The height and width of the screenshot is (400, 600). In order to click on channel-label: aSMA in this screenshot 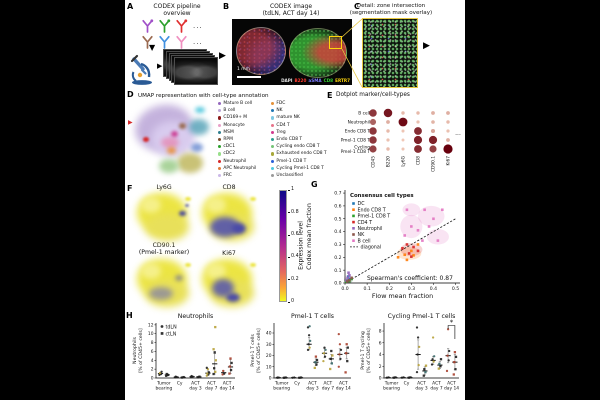, I will do `click(315, 80)`.